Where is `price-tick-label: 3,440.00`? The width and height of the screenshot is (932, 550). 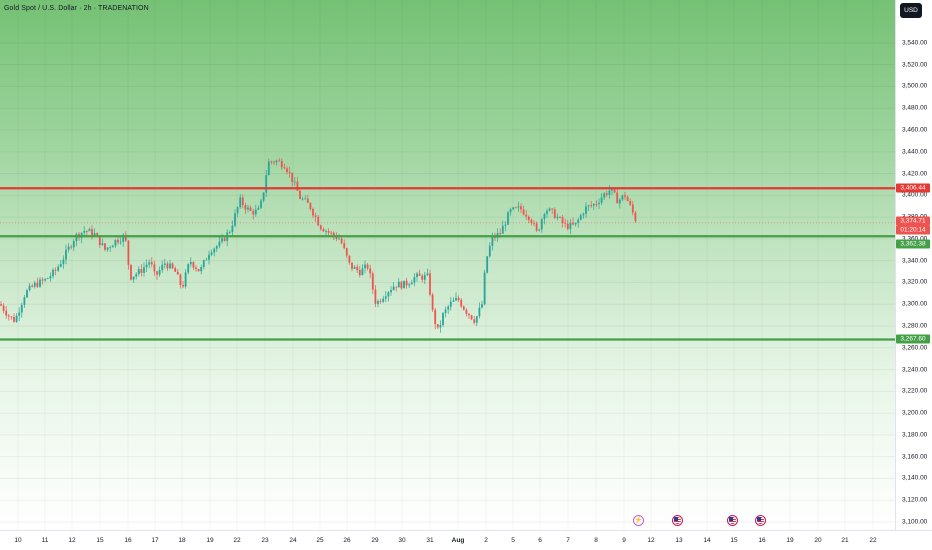 price-tick-label: 3,440.00 is located at coordinates (915, 152).